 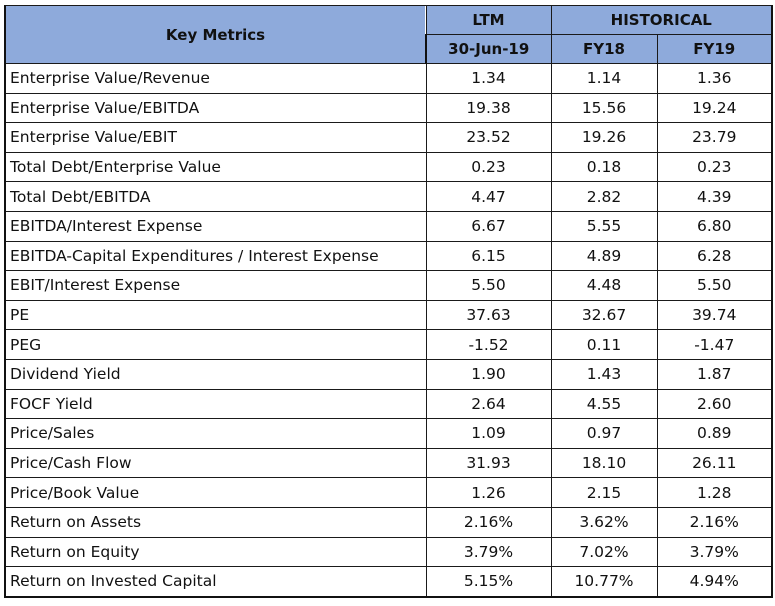 I want to click on fy19-value: 39.74, so click(x=715, y=315).